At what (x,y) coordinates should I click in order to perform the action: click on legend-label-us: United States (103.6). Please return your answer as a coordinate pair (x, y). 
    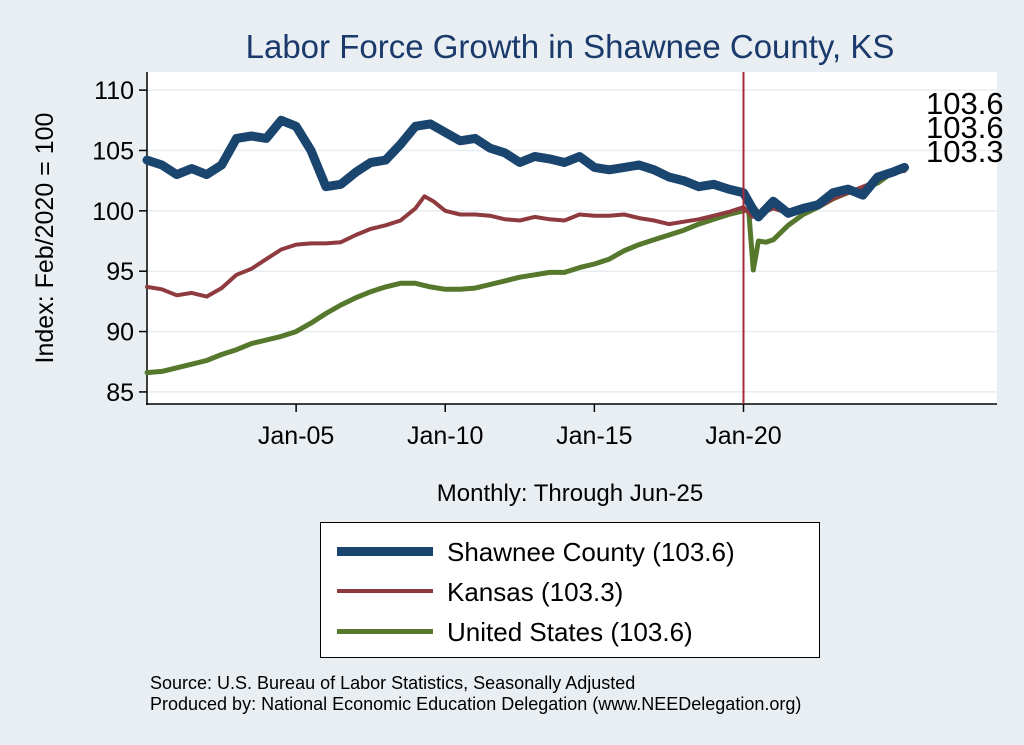
    Looking at the image, I should click on (570, 632).